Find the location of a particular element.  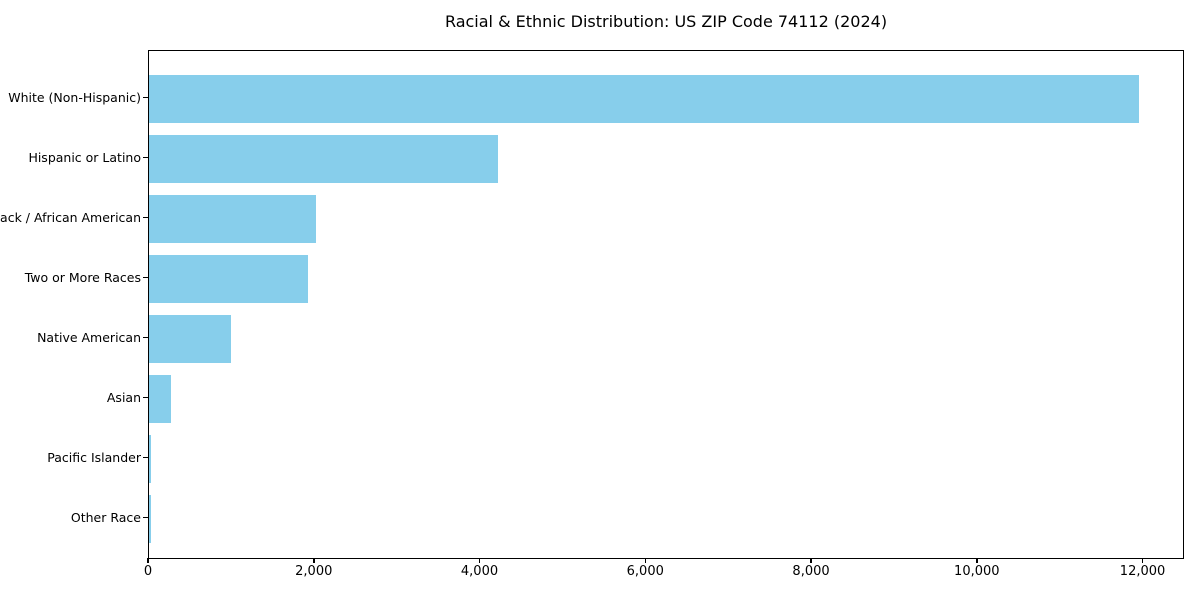

y-axis-label: Two or More Races is located at coordinates (82, 277).